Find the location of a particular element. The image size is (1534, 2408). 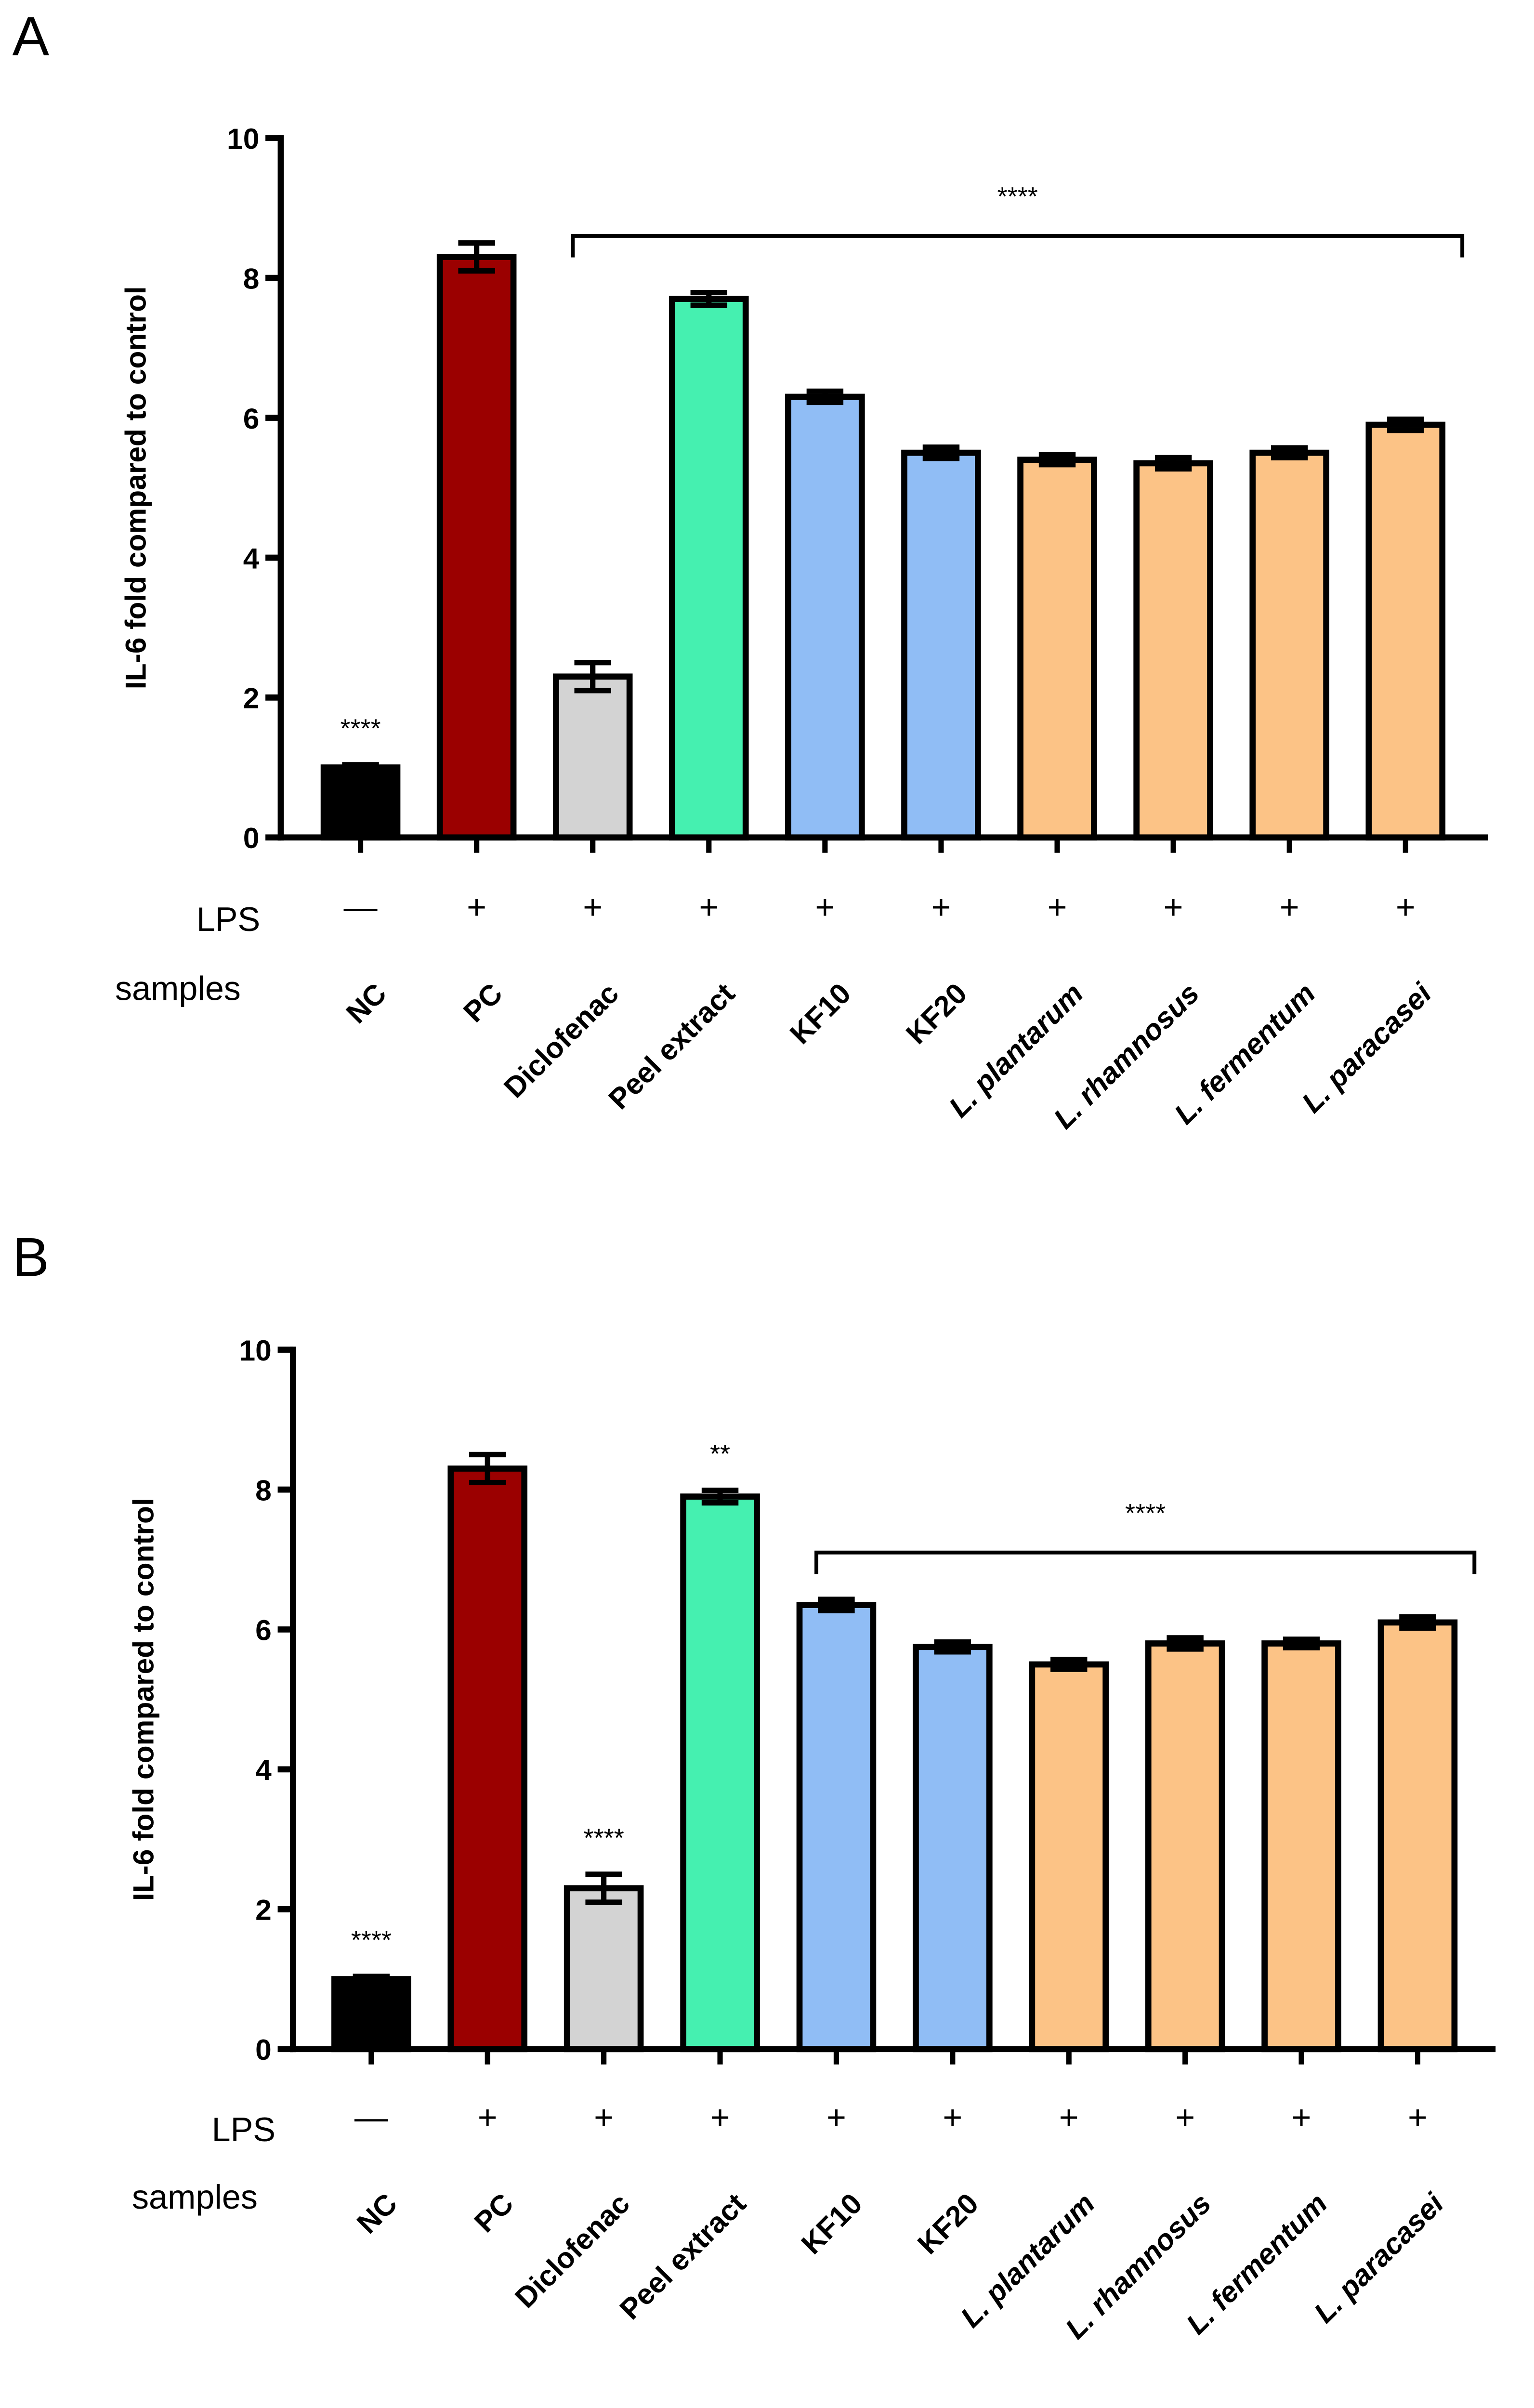

panel-label: A is located at coordinates (31, 36).